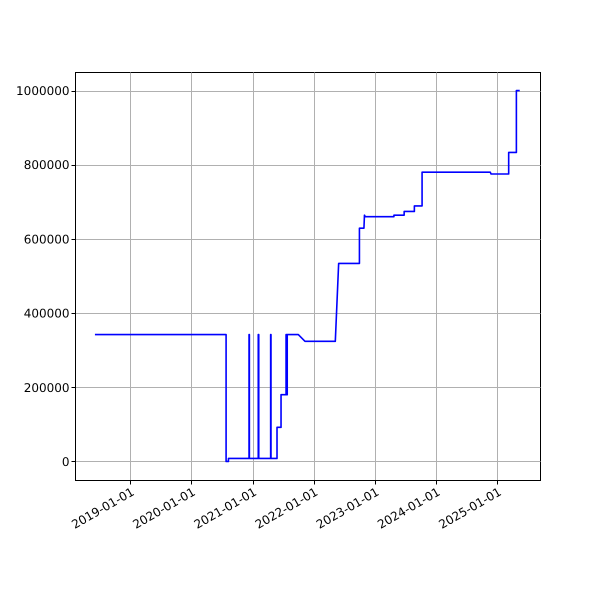 This screenshot has height=600, width=600. What do you see at coordinates (47, 239) in the screenshot?
I see `y-tick-label: 600000` at bounding box center [47, 239].